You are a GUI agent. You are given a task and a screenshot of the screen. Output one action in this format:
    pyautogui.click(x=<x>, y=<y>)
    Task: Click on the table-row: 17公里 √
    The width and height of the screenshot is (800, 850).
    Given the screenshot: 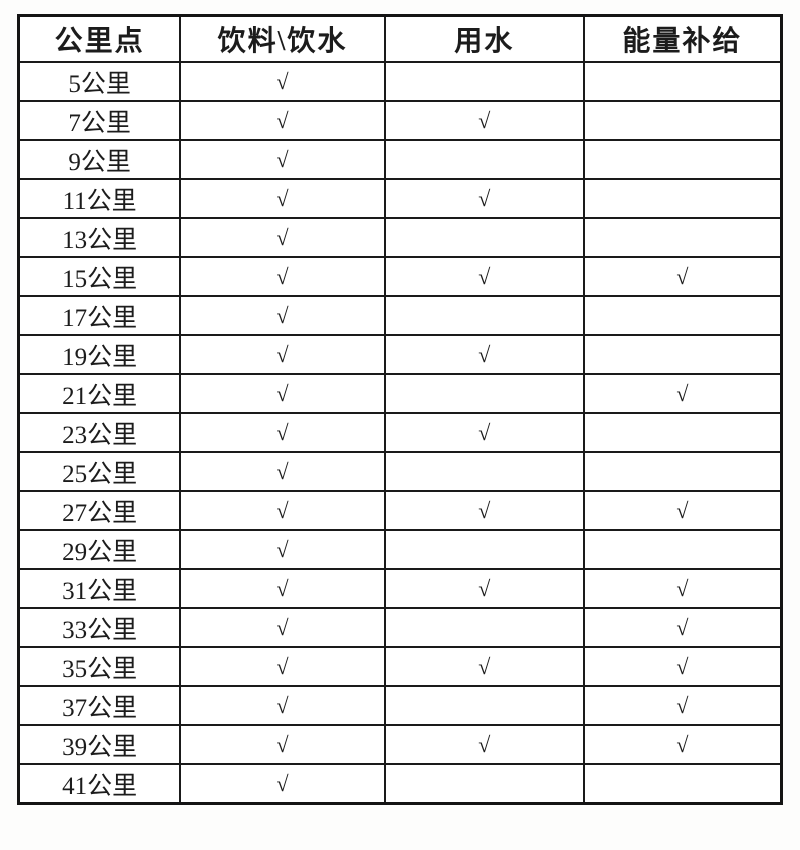 What is the action you would take?
    pyautogui.click(x=400, y=315)
    